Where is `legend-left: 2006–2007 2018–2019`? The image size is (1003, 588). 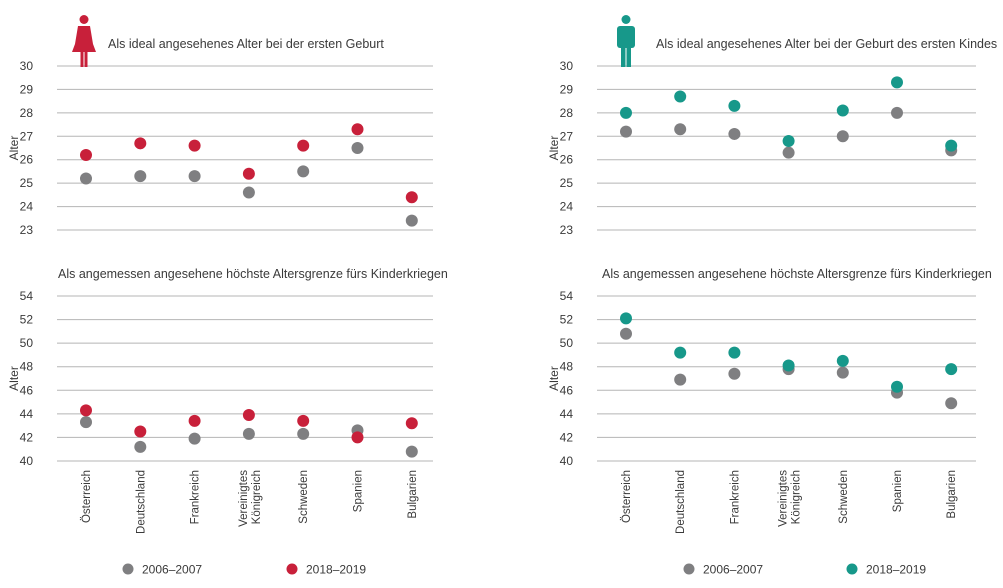 legend-left: 2006–2007 2018–2019 is located at coordinates (244, 570).